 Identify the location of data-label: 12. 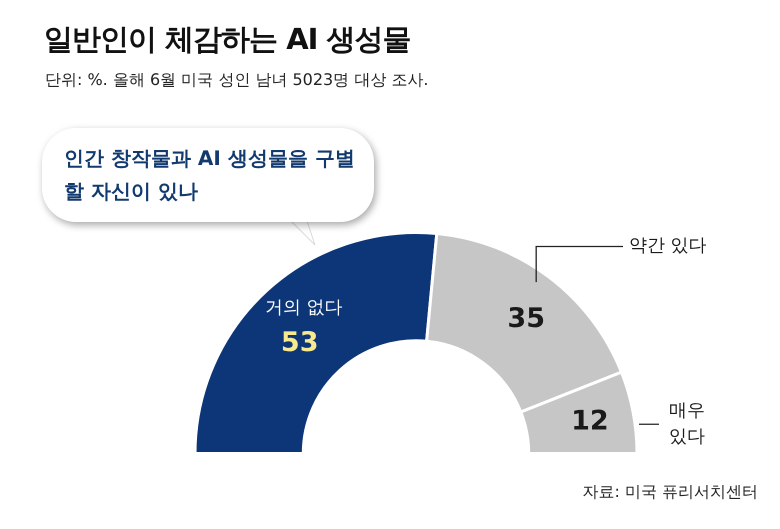
(590, 420).